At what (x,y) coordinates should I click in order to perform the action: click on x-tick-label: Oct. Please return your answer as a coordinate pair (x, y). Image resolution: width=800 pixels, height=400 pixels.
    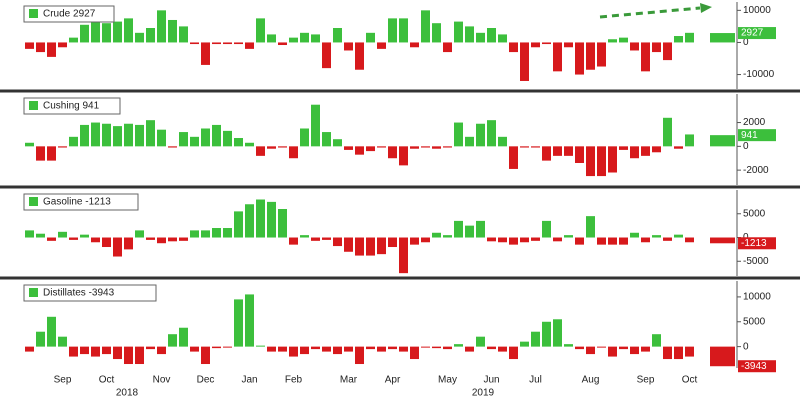
    Looking at the image, I should click on (690, 380).